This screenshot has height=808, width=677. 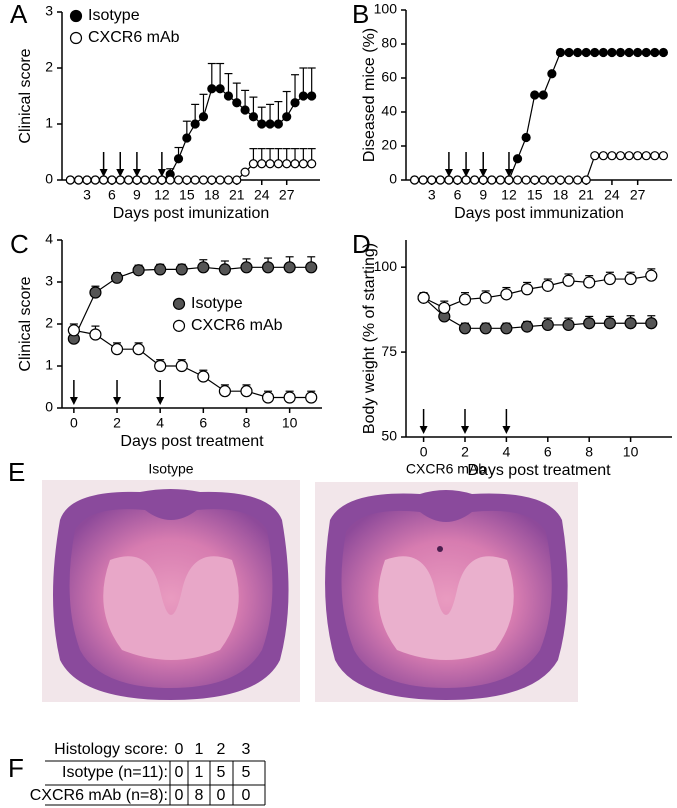 I want to click on table-cell: 5, so click(x=221, y=772).